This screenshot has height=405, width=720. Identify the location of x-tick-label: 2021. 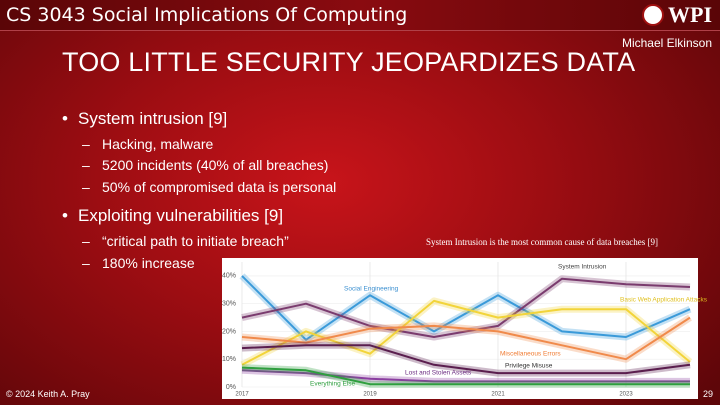
(498, 395).